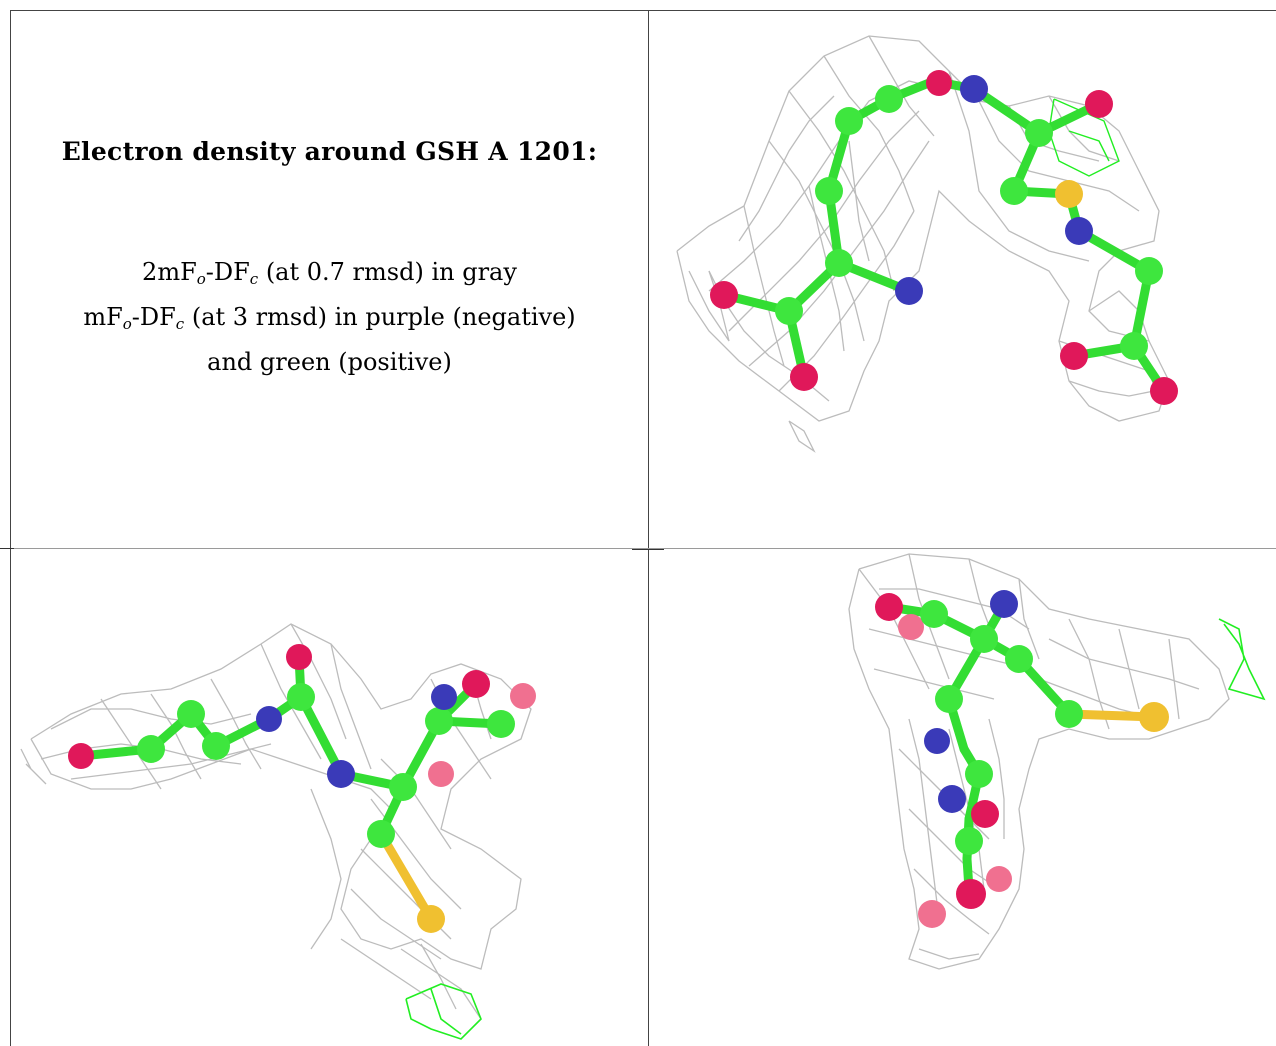 Image resolution: width=1276 pixels, height=1046 pixels. What do you see at coordinates (10, 528) in the screenshot?
I see `table-border-left` at bounding box center [10, 528].